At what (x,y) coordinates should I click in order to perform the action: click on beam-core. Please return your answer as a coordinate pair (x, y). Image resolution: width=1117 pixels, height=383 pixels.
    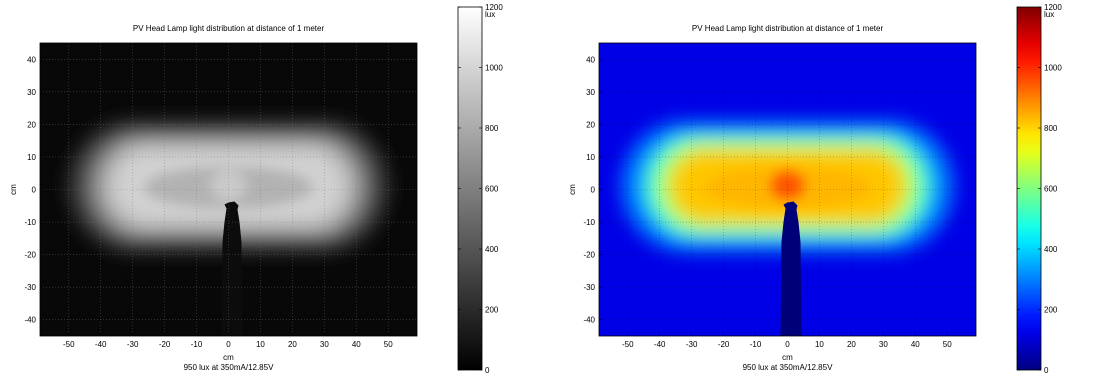
    Looking at the image, I should click on (787, 187).